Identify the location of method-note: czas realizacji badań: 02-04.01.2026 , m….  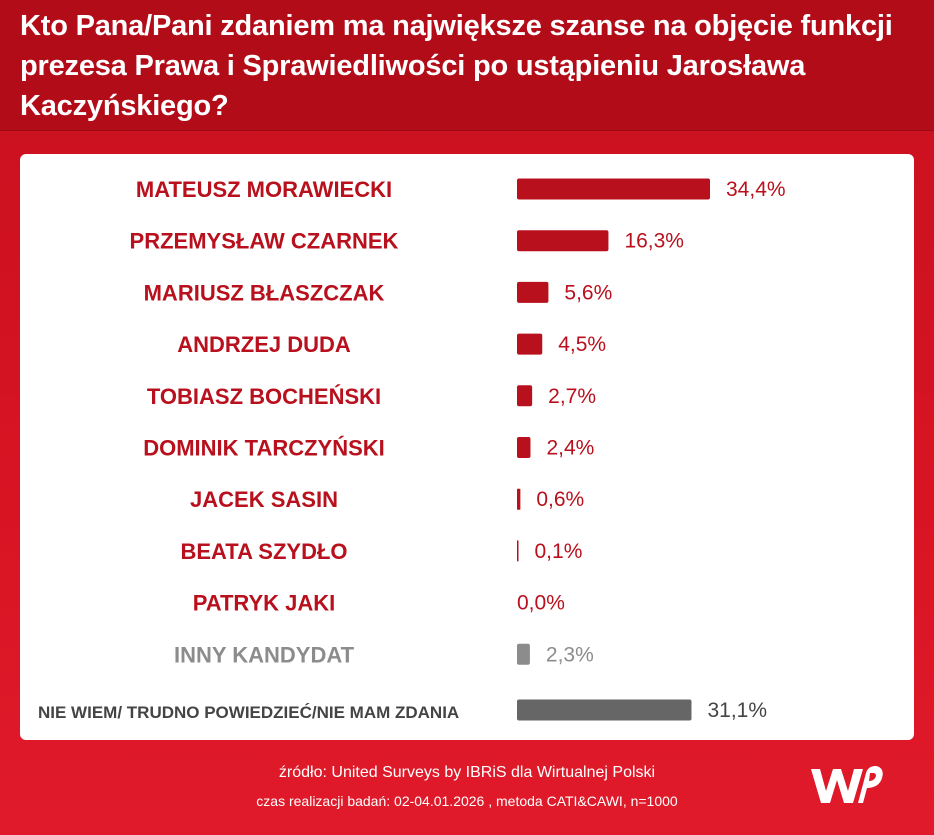
(467, 801).